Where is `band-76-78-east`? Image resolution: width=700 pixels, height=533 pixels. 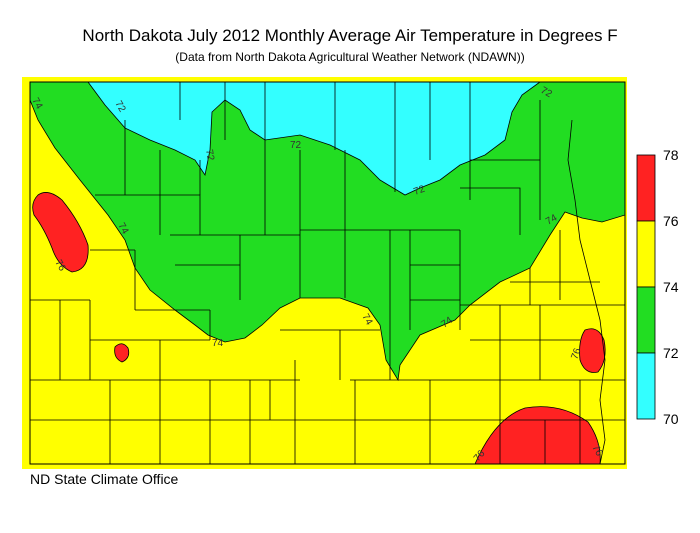 band-76-78-east is located at coordinates (592, 350).